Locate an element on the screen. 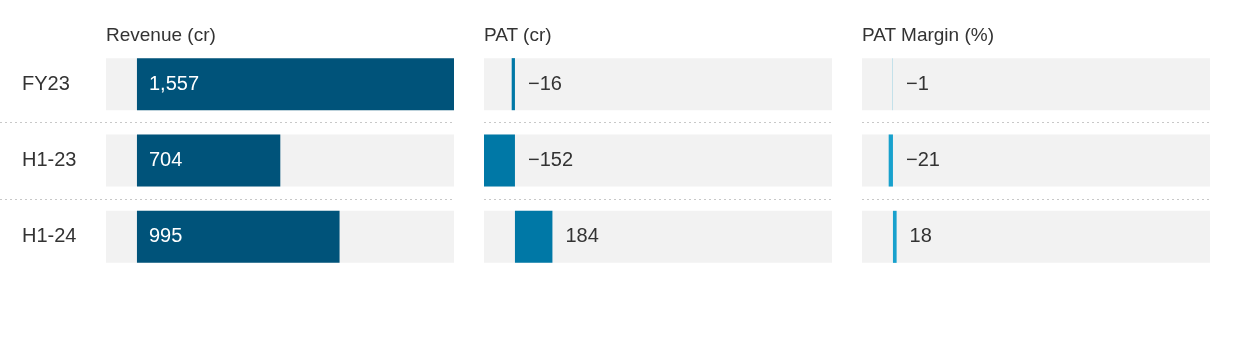 The width and height of the screenshot is (1240, 350). data-label: −1 is located at coordinates (917, 82).